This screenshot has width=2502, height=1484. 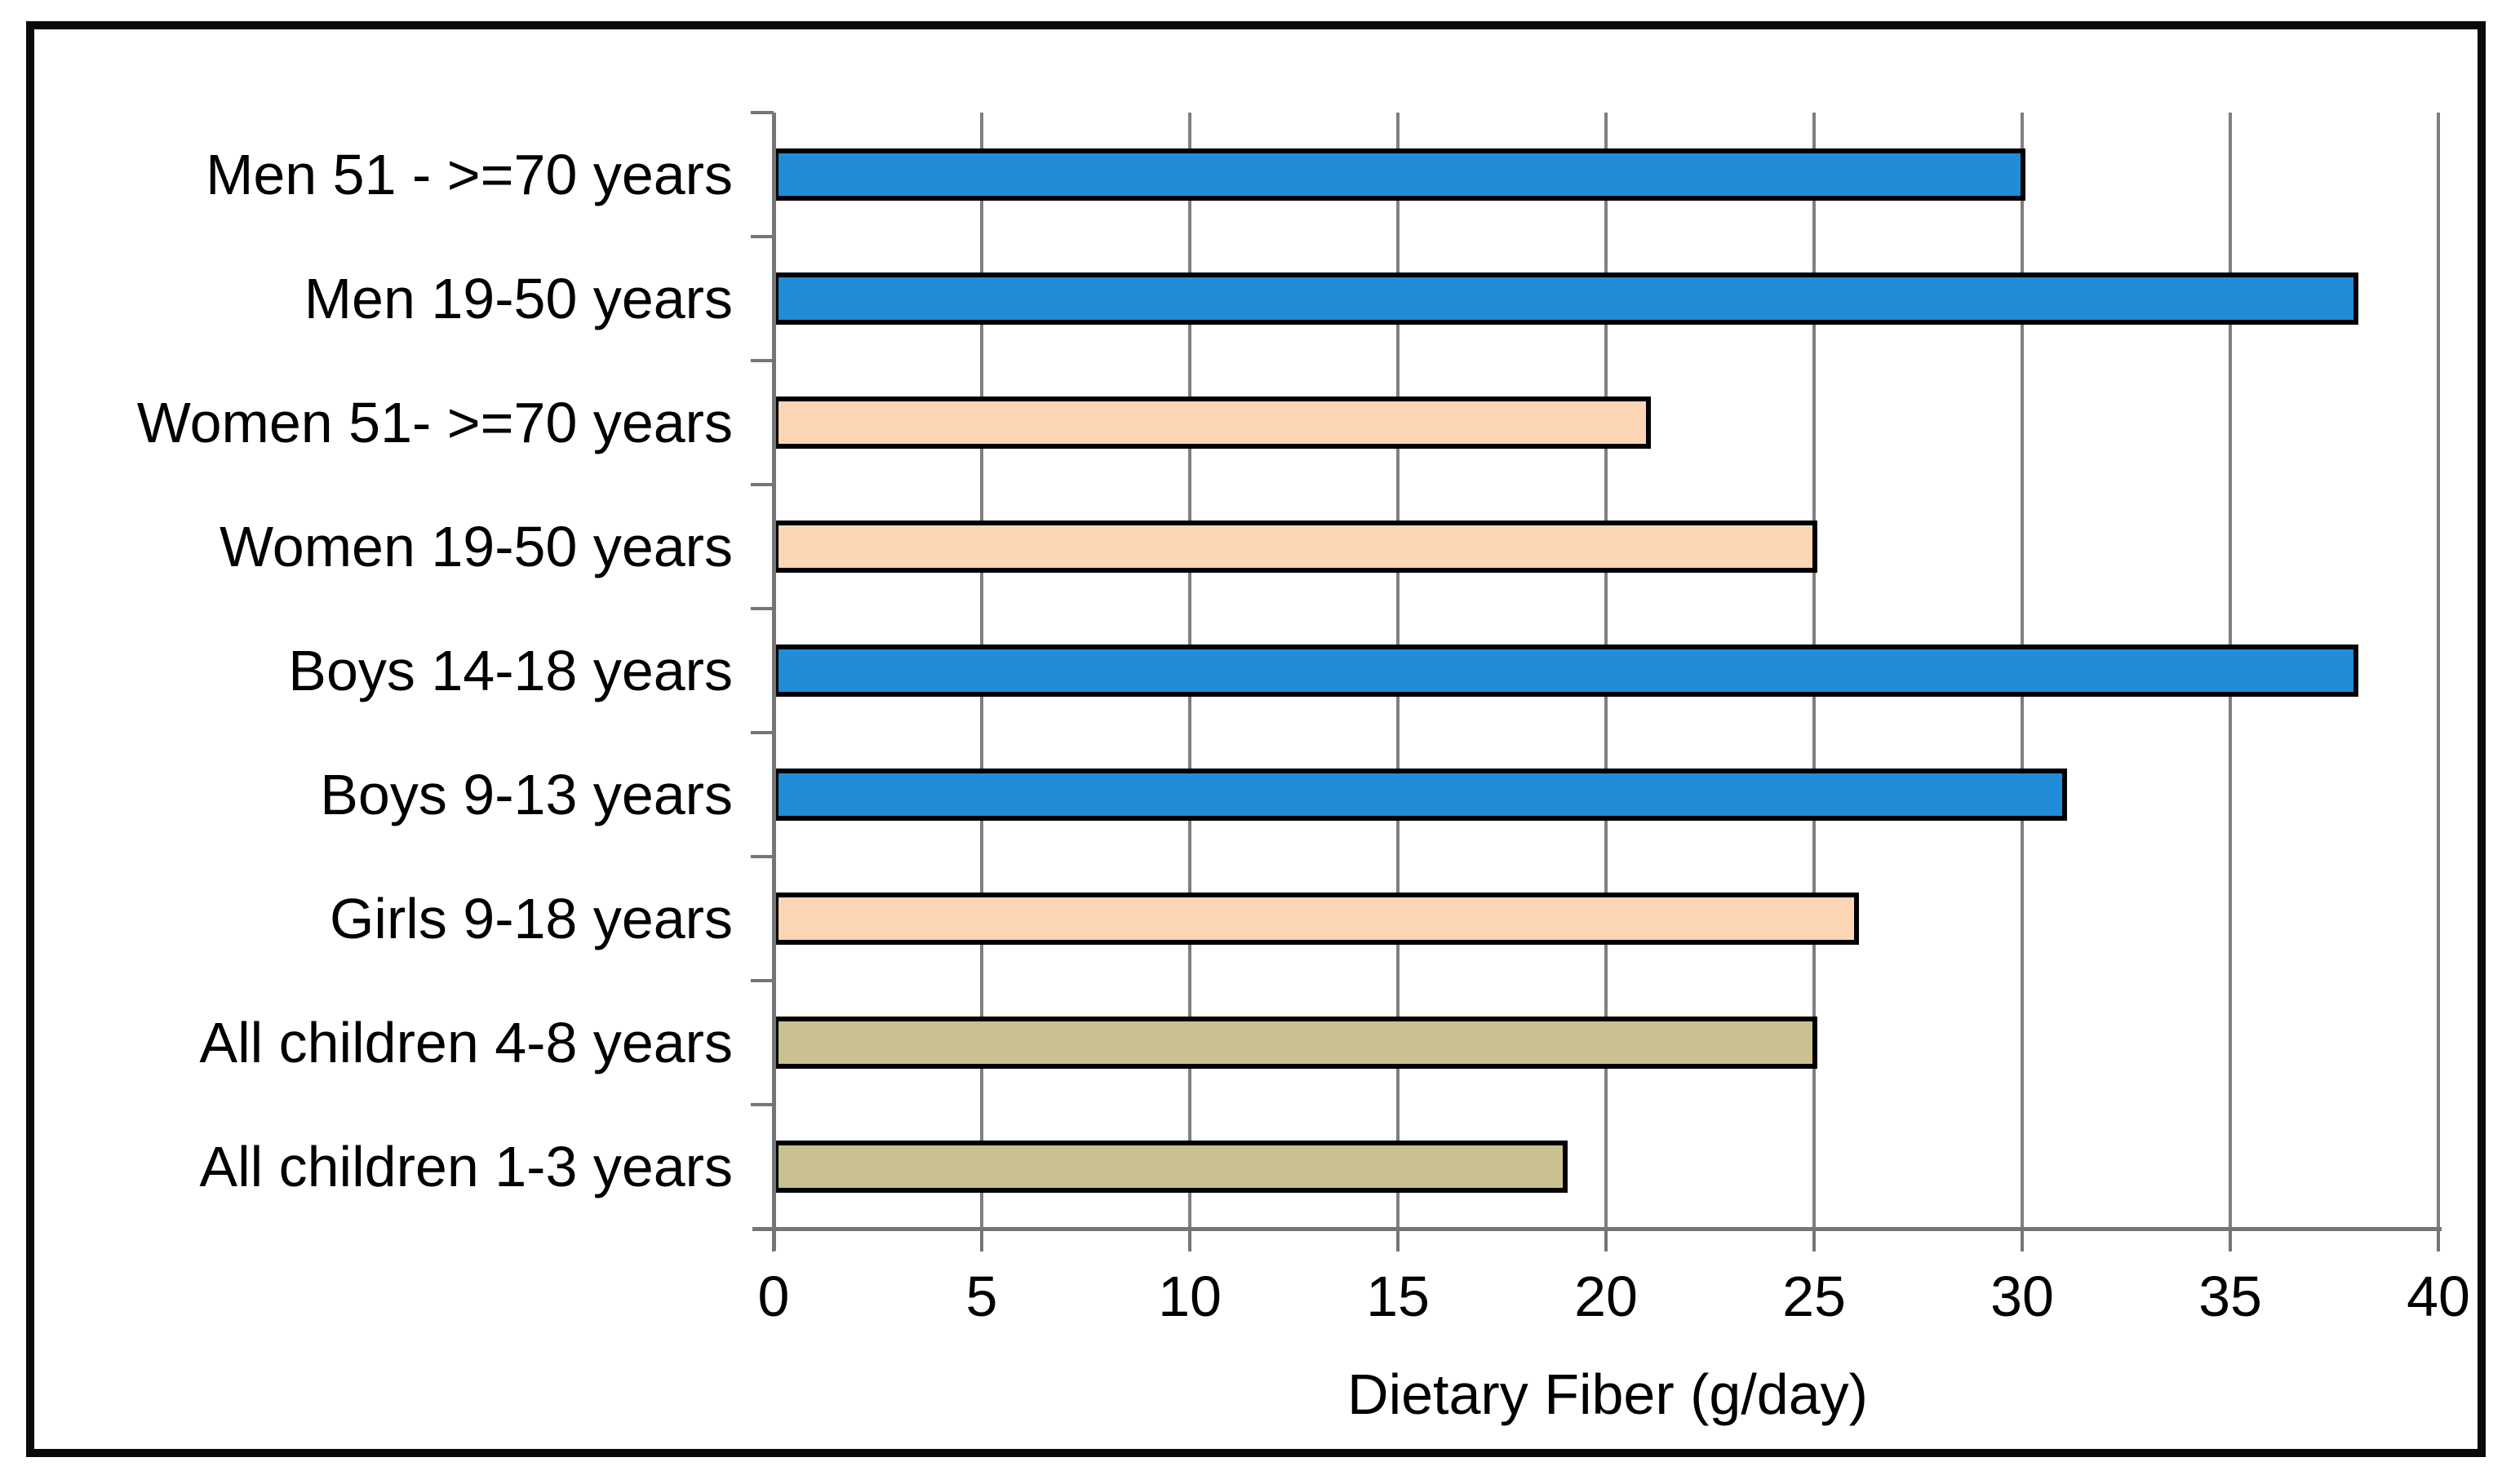 I want to click on x-axis-title: Dietary Fiber (g/day), so click(x=1607, y=1394).